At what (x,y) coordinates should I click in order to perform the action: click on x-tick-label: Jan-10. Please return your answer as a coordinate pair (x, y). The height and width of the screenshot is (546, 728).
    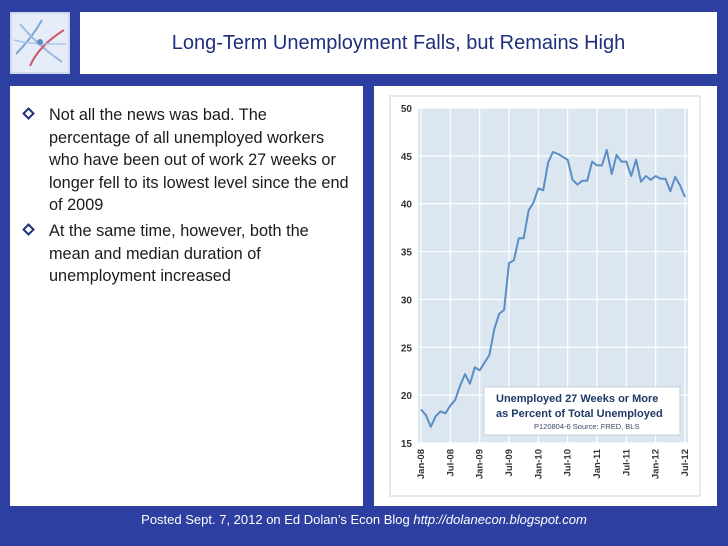
    Looking at the image, I should click on (538, 464).